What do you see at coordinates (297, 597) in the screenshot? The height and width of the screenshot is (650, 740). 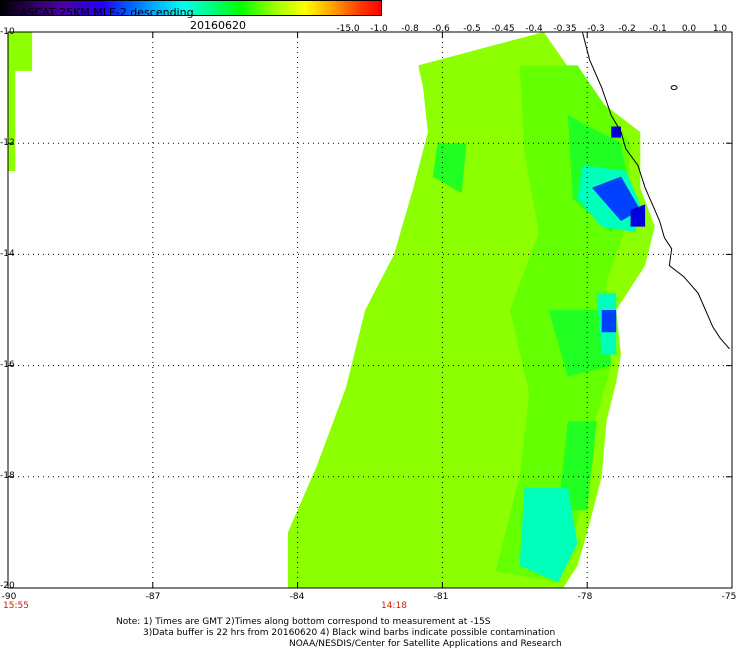 I see `lon-label: -84` at bounding box center [297, 597].